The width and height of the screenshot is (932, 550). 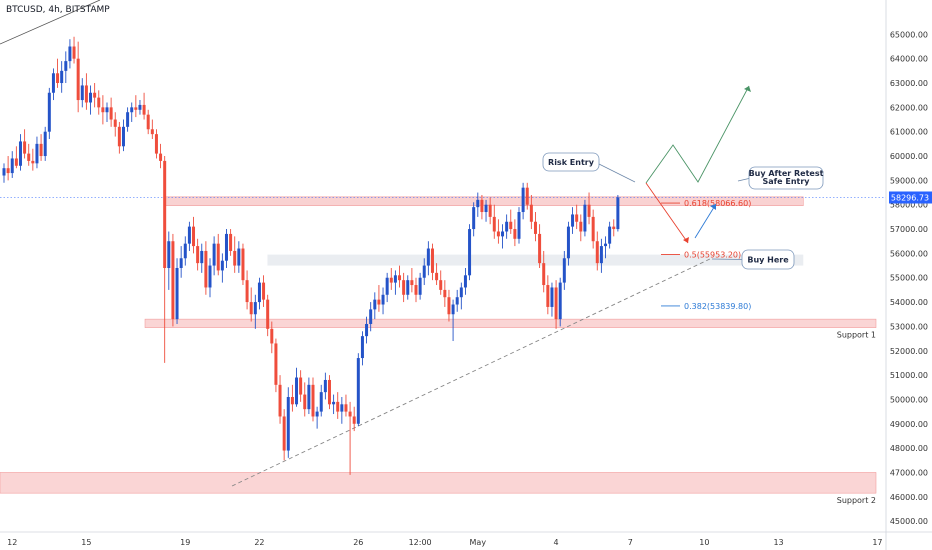 I want to click on projection-path-up, so click(x=697, y=134).